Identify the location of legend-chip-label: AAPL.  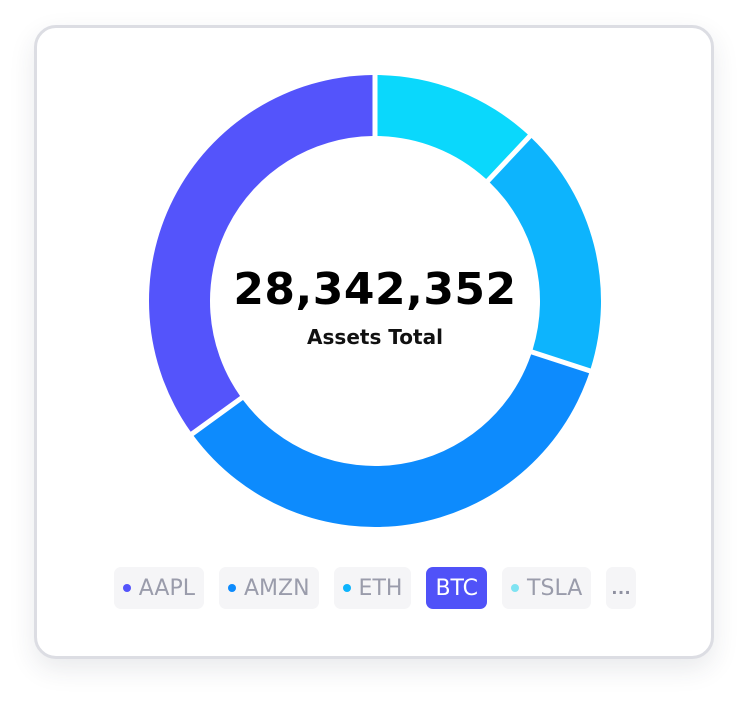
(166, 588).